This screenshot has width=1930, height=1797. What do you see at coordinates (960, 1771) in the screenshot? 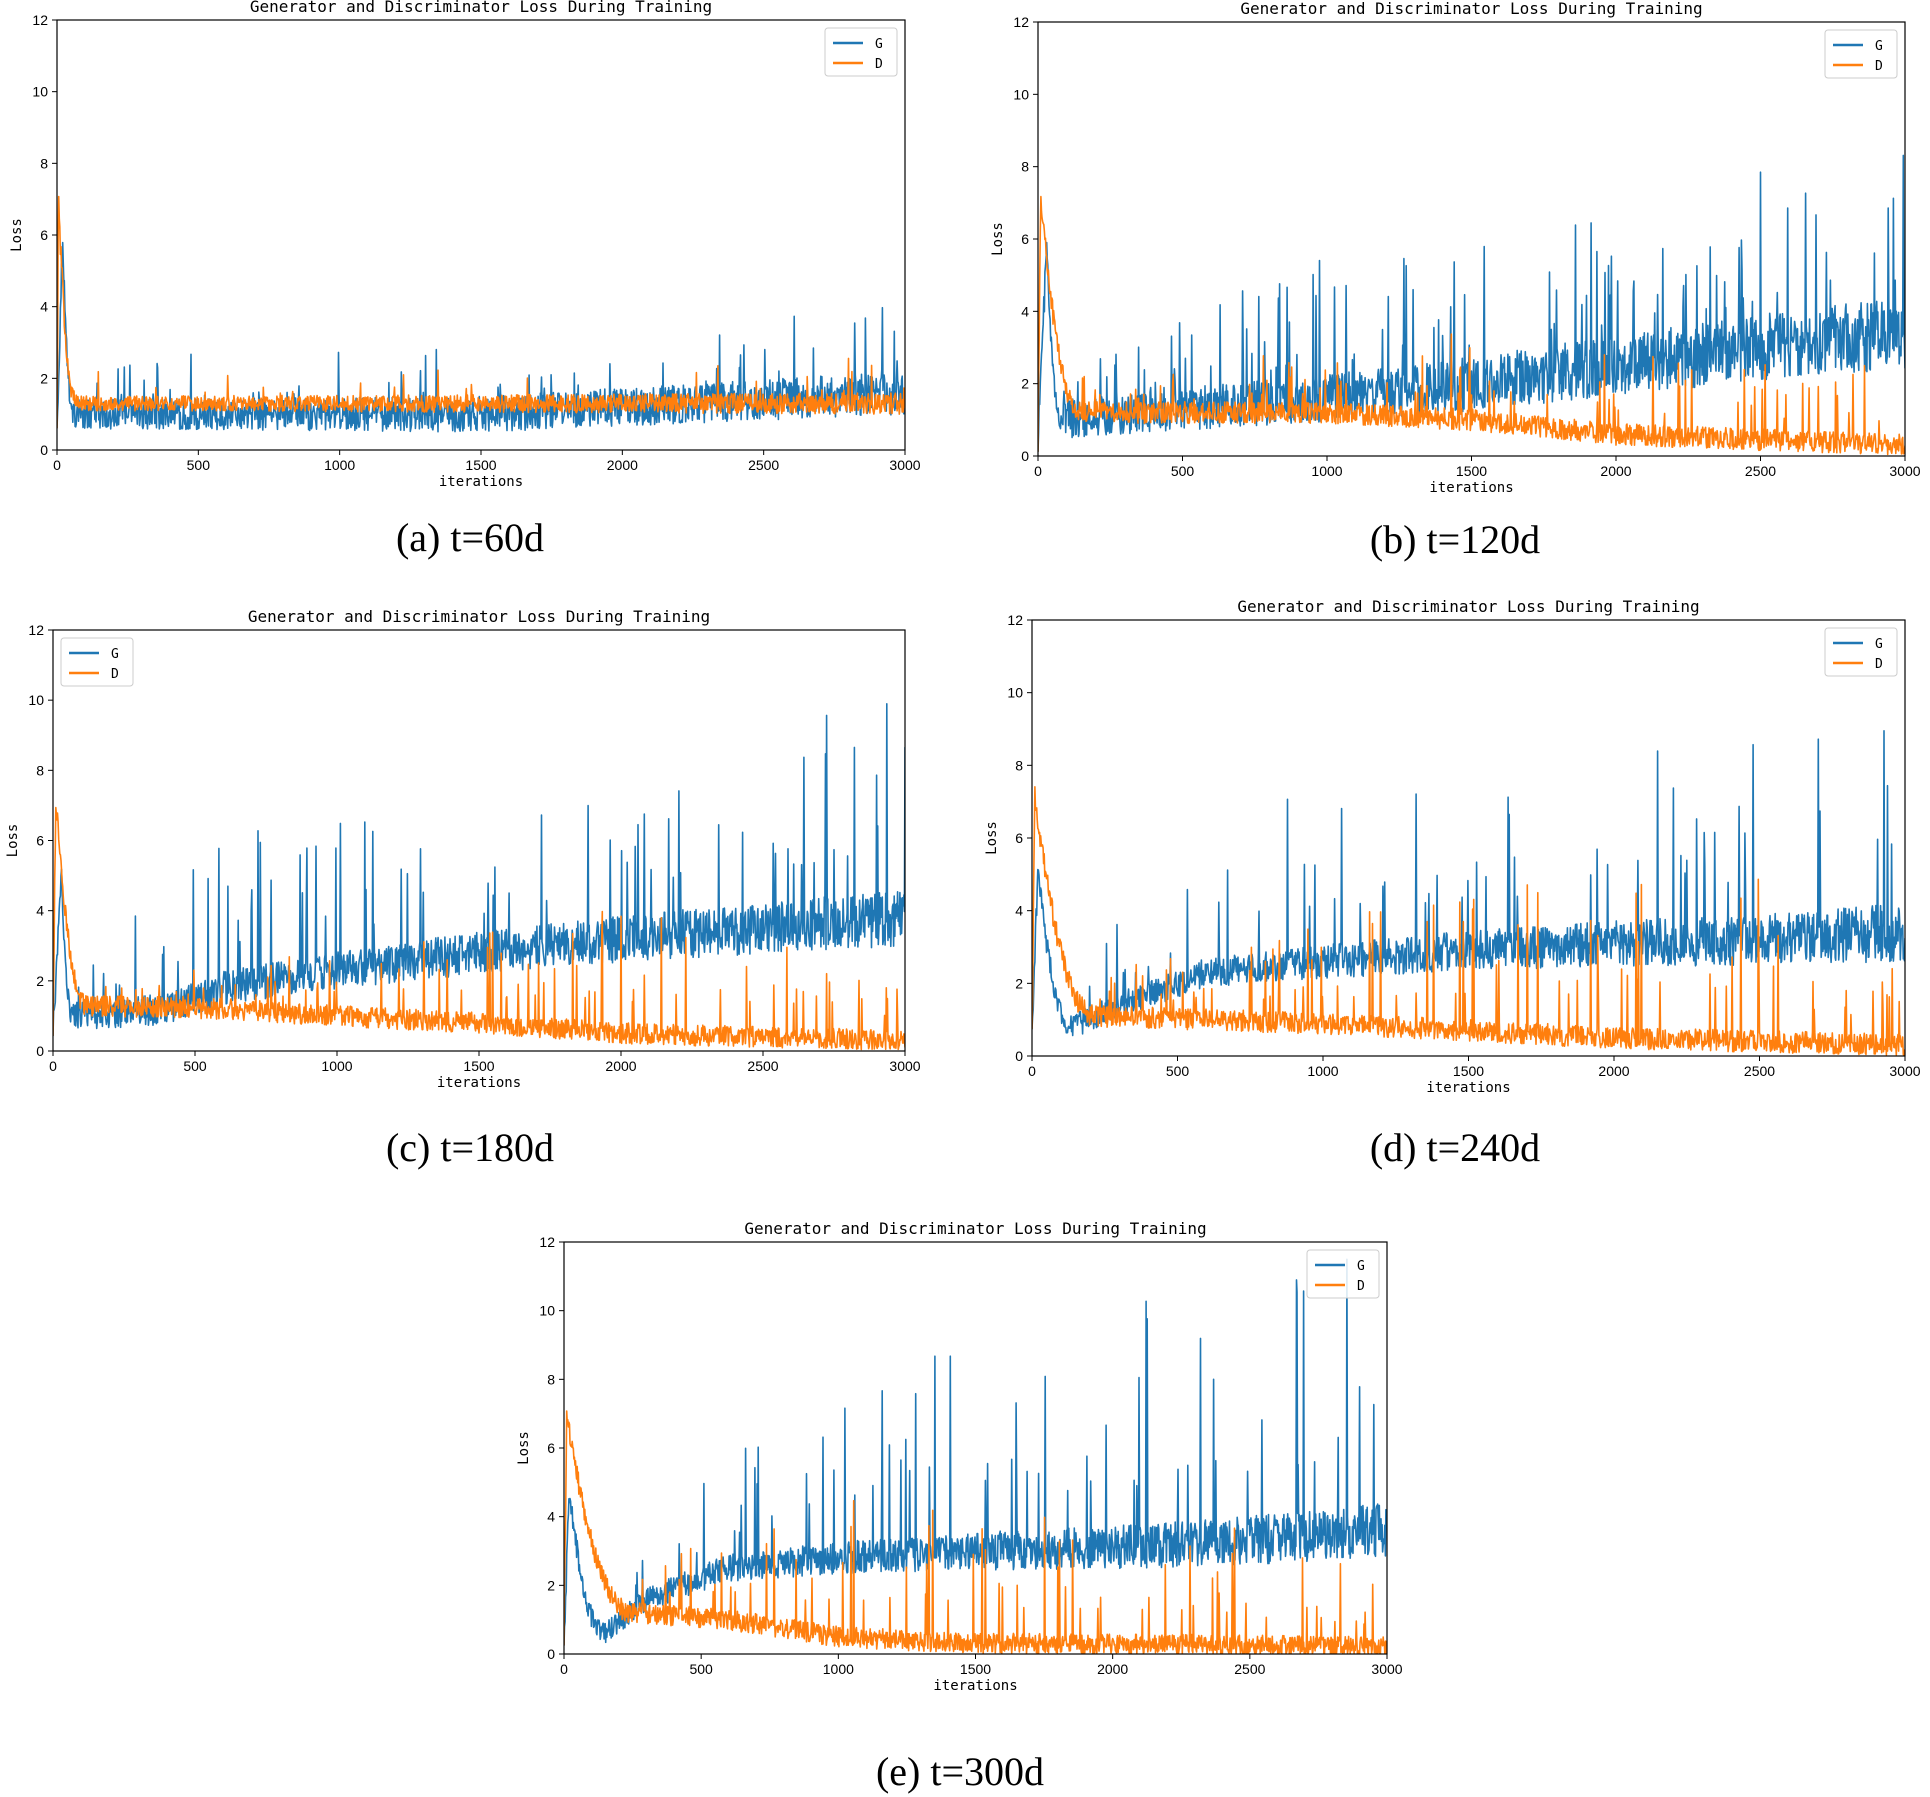
I see `caption-e: (e) t=300d` at bounding box center [960, 1771].